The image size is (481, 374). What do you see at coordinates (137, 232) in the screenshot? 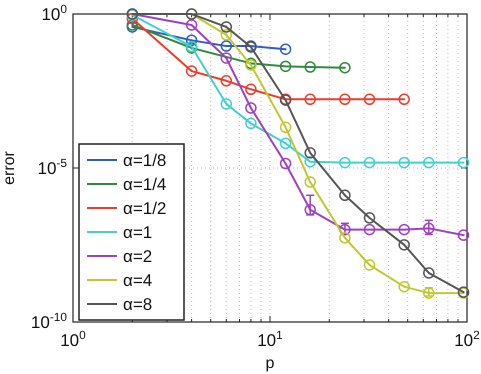
I see `legend-label: α=1` at bounding box center [137, 232].